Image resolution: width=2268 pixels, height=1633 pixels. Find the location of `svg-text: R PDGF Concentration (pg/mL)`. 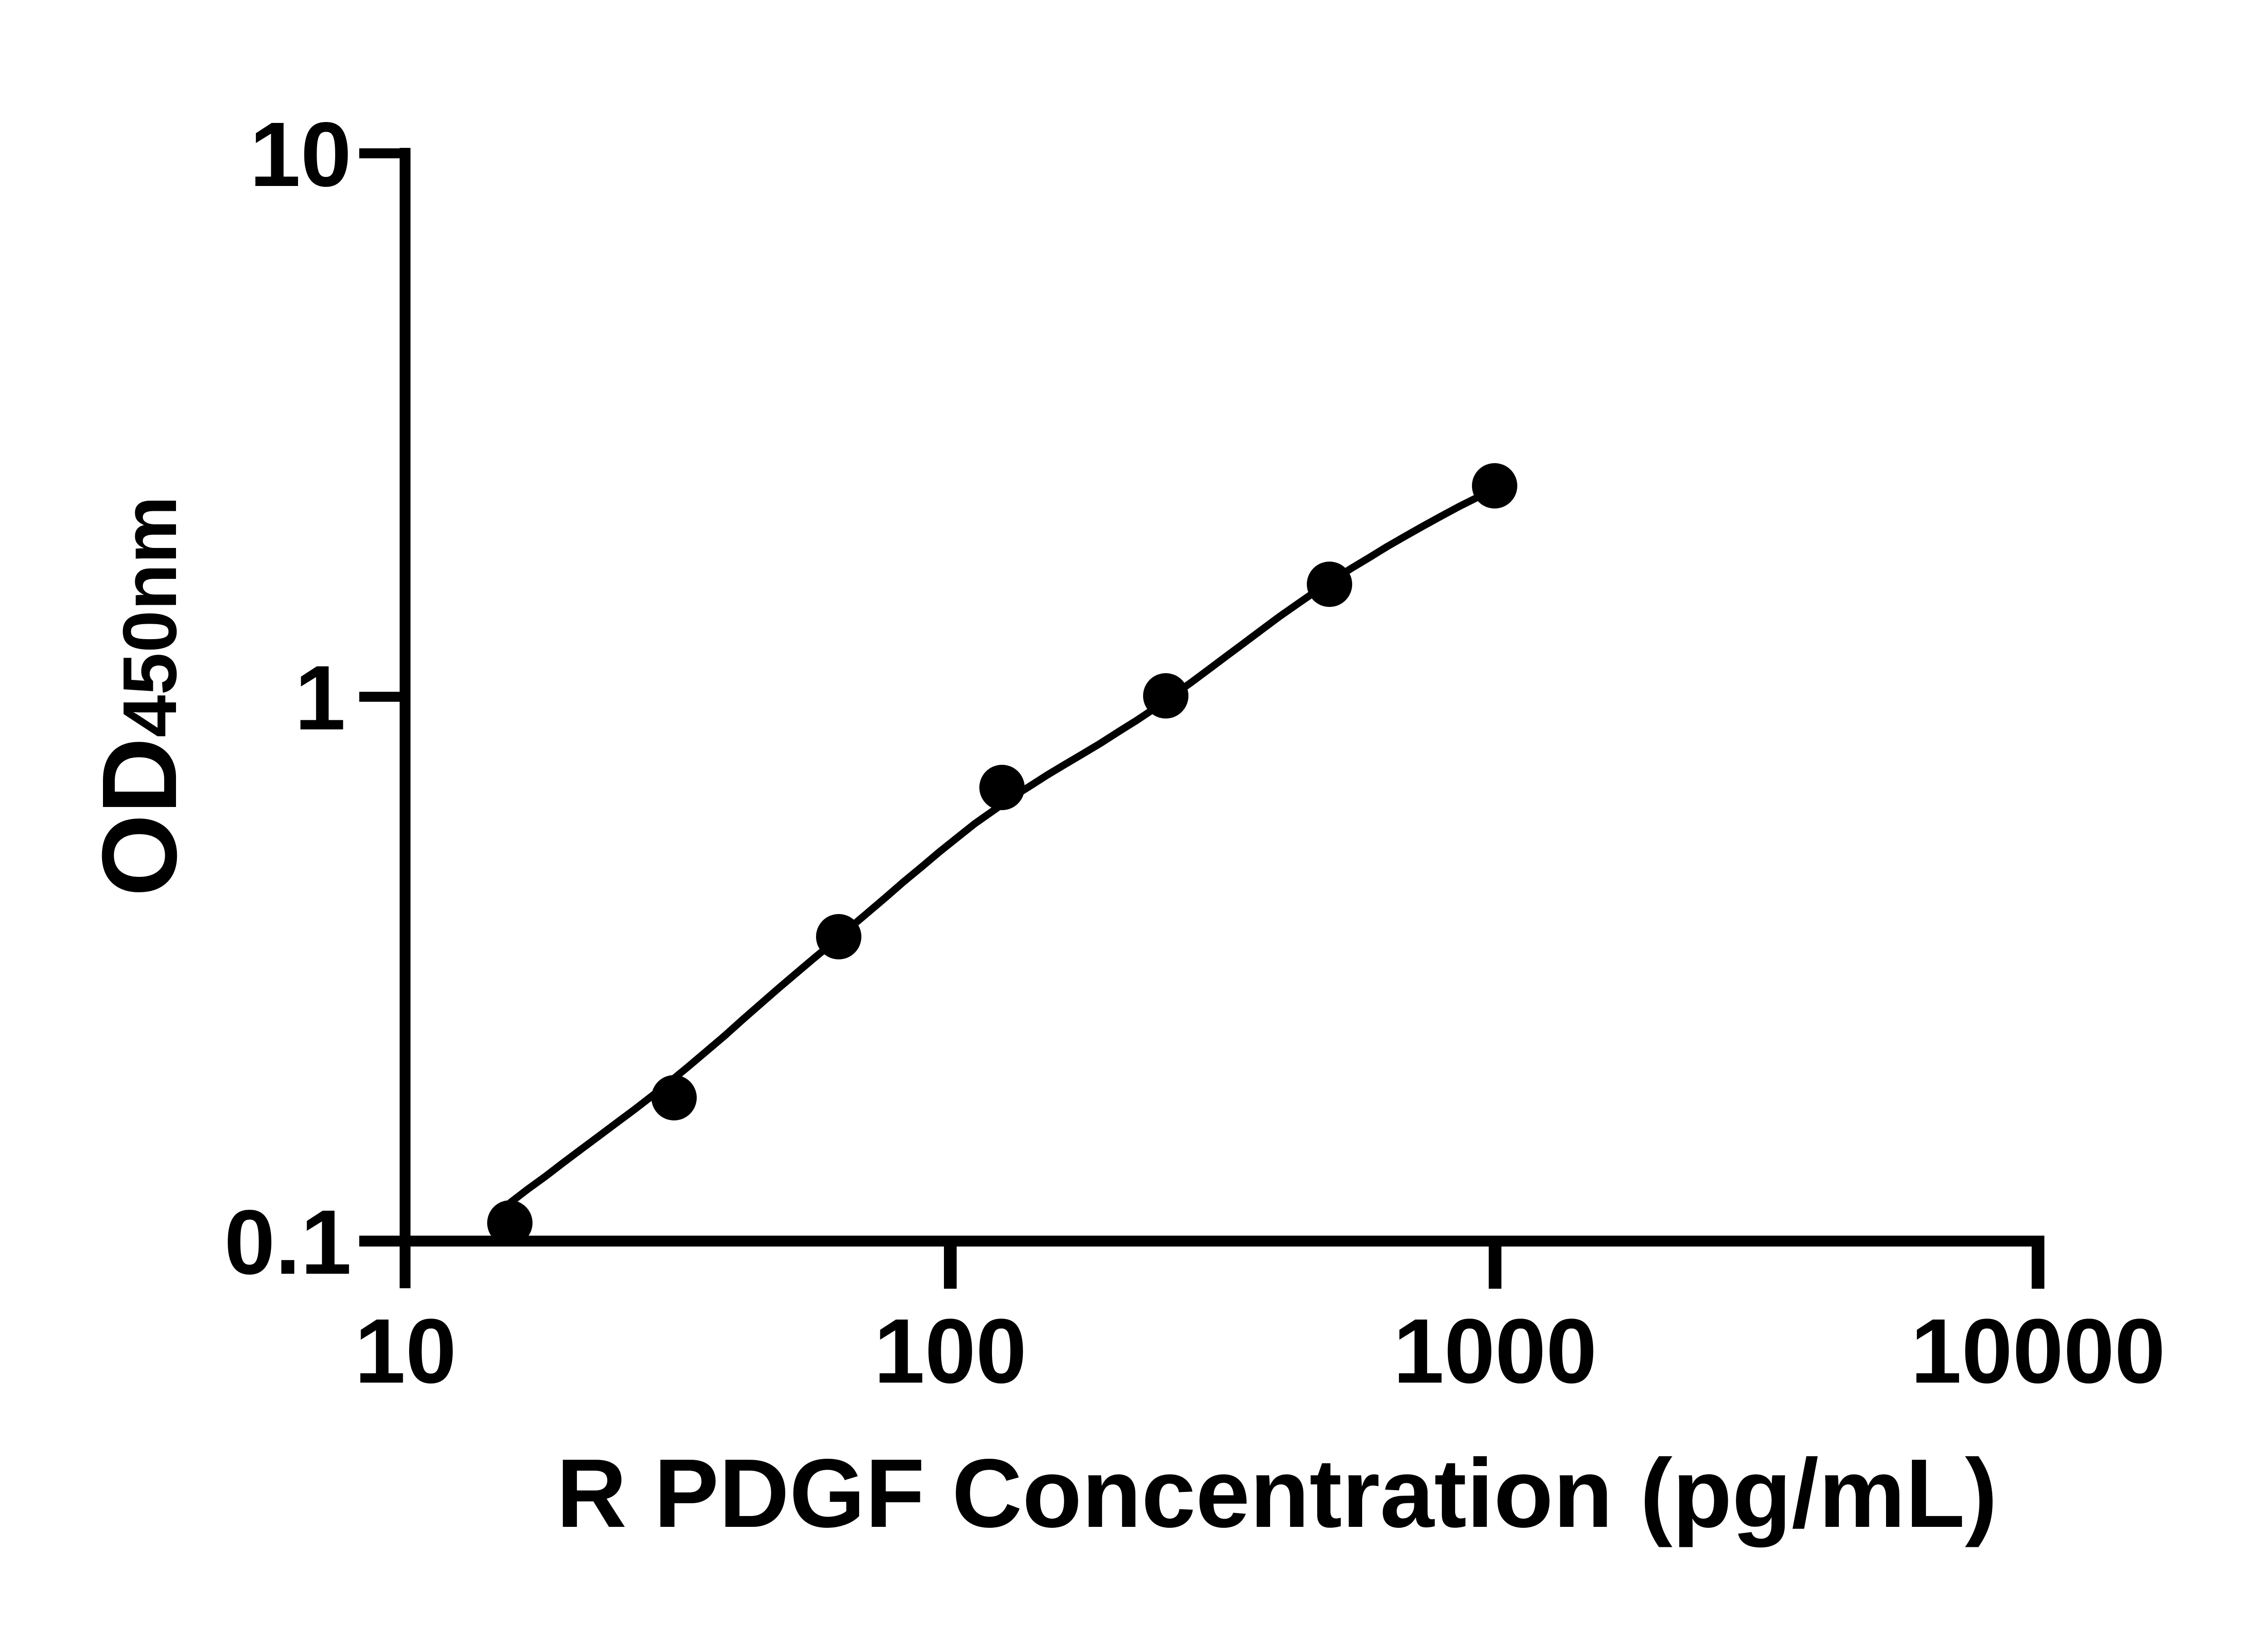

svg-text: R PDGF Concentration (pg/mL) is located at coordinates (1277, 1493).